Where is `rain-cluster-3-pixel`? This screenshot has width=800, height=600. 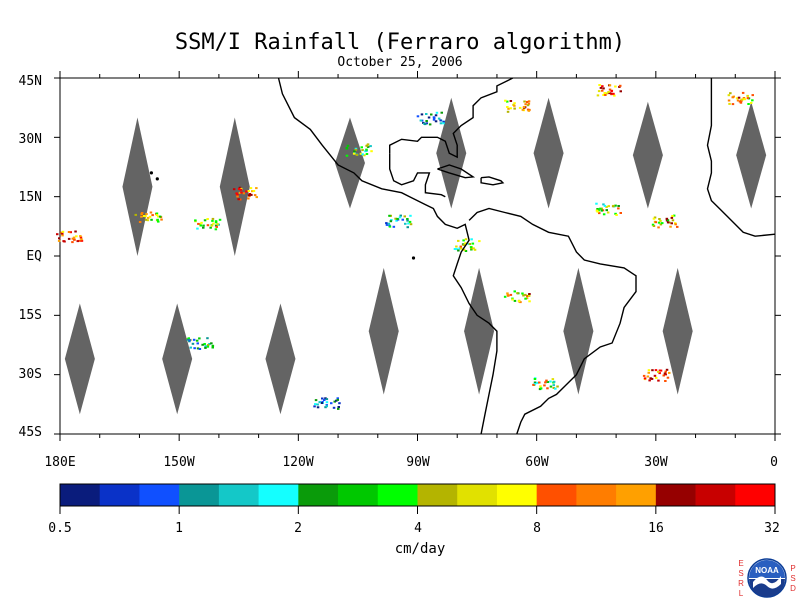
rain-cluster-3-pixel is located at coordinates (75, 231).